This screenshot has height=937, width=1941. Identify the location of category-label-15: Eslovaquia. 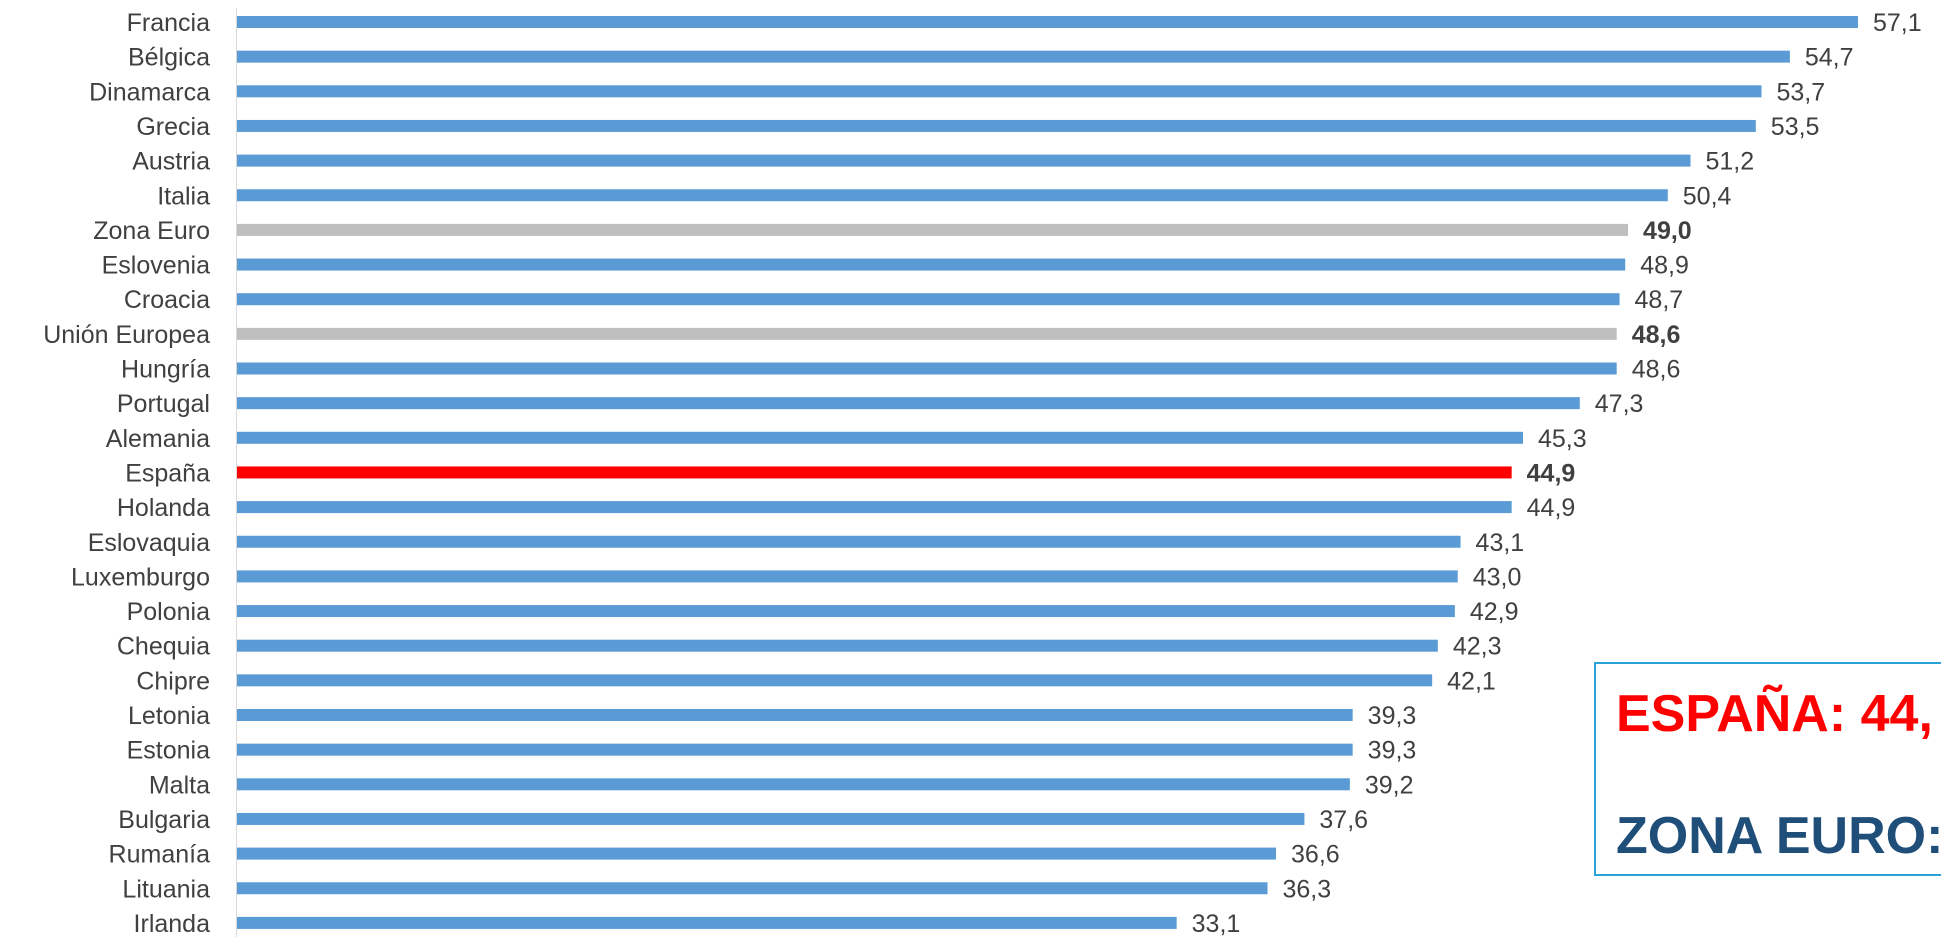
(149, 543).